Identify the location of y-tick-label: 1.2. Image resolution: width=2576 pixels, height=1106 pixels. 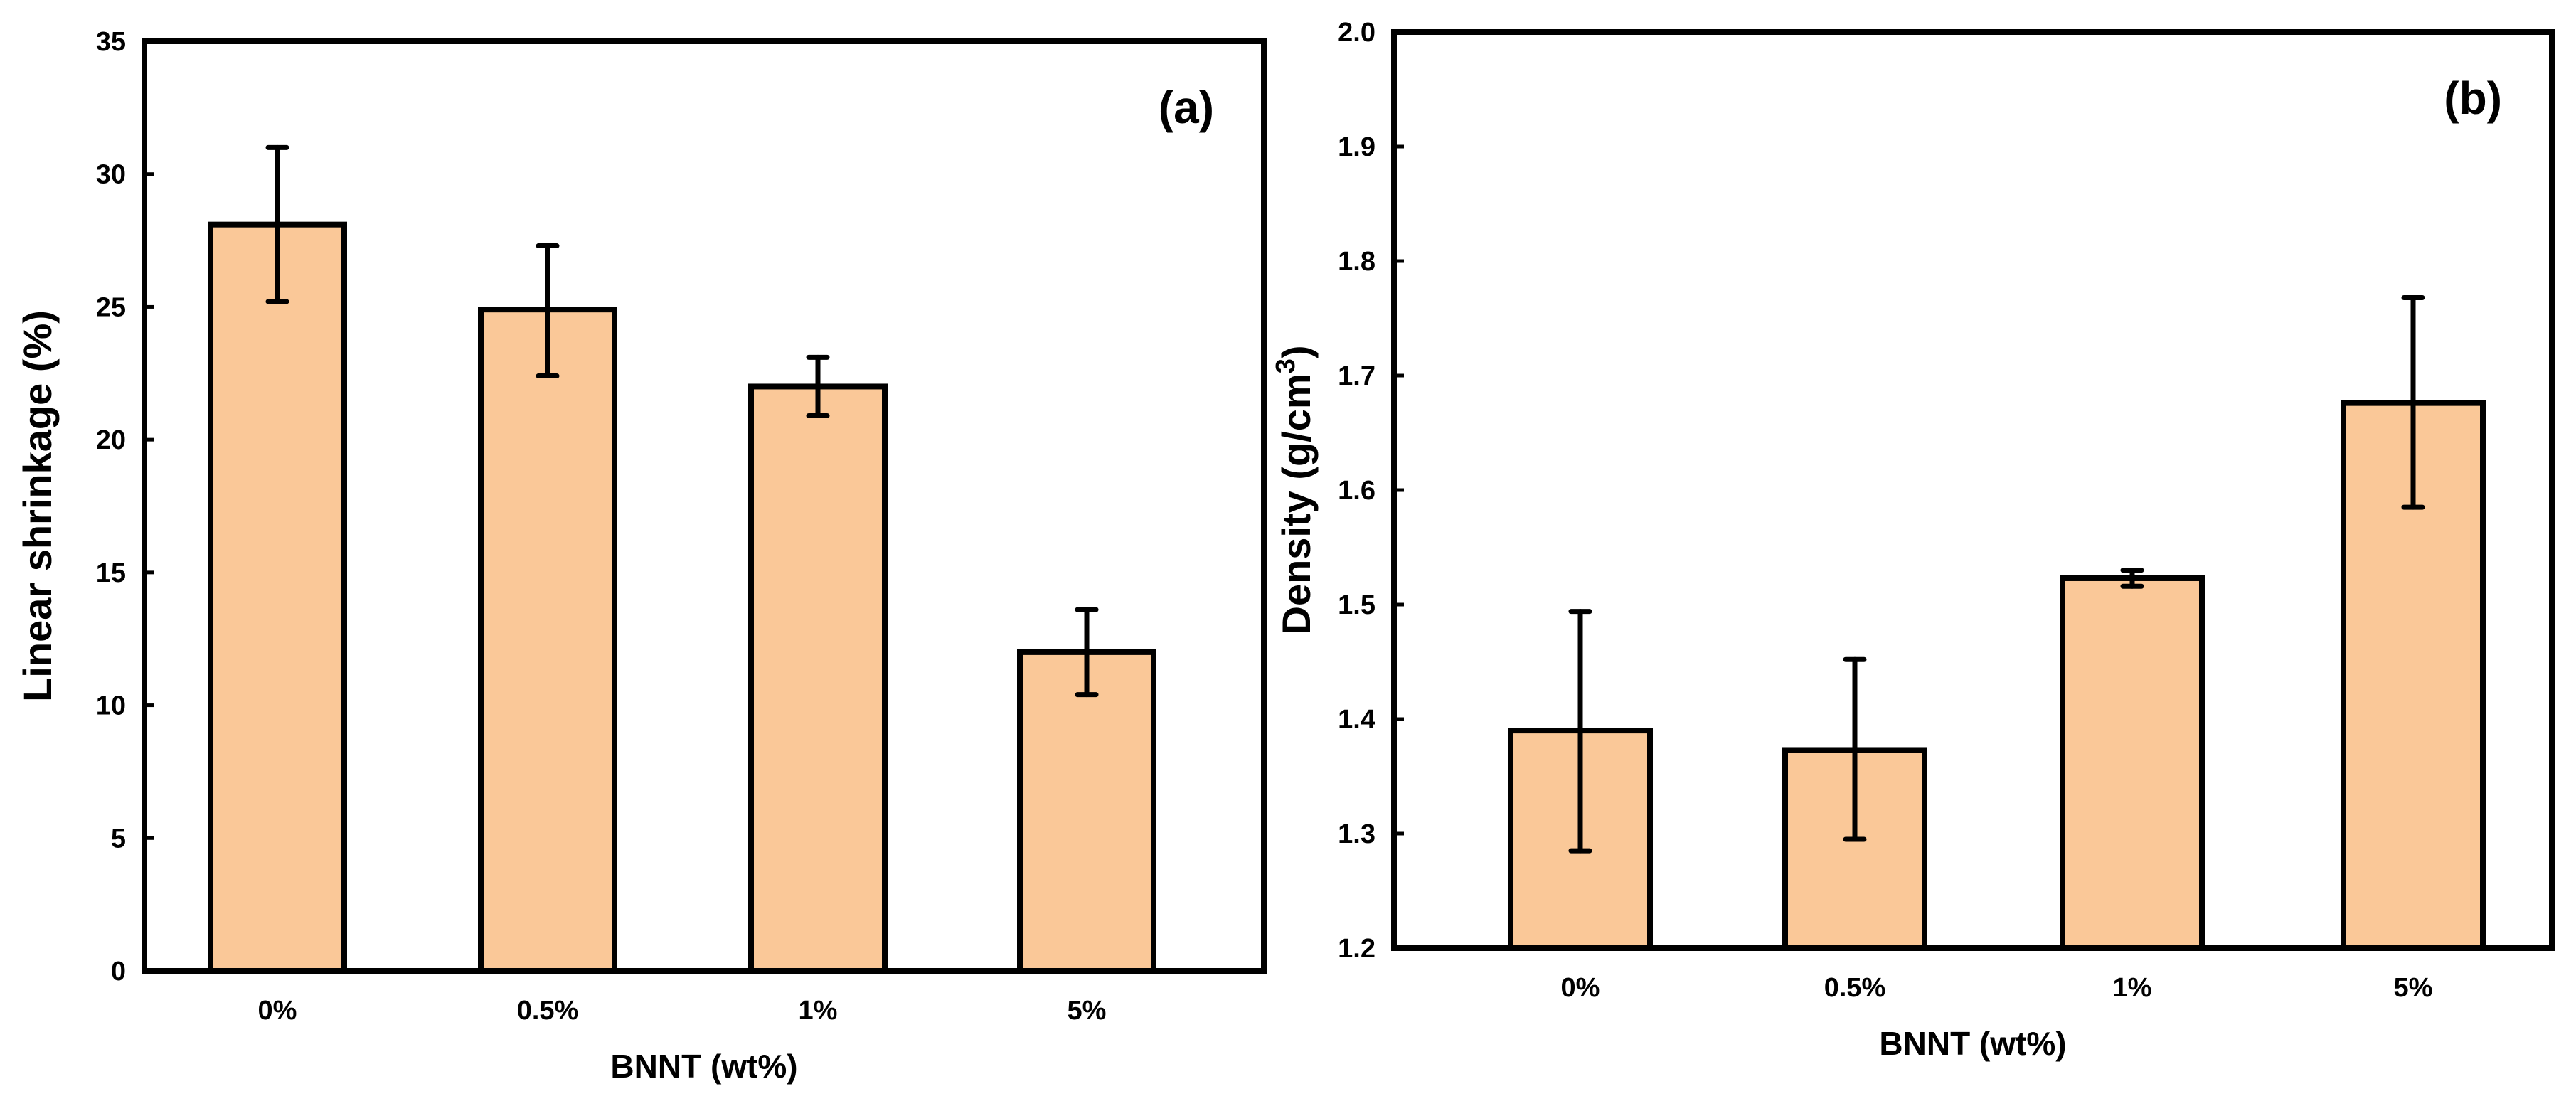
(1356, 949).